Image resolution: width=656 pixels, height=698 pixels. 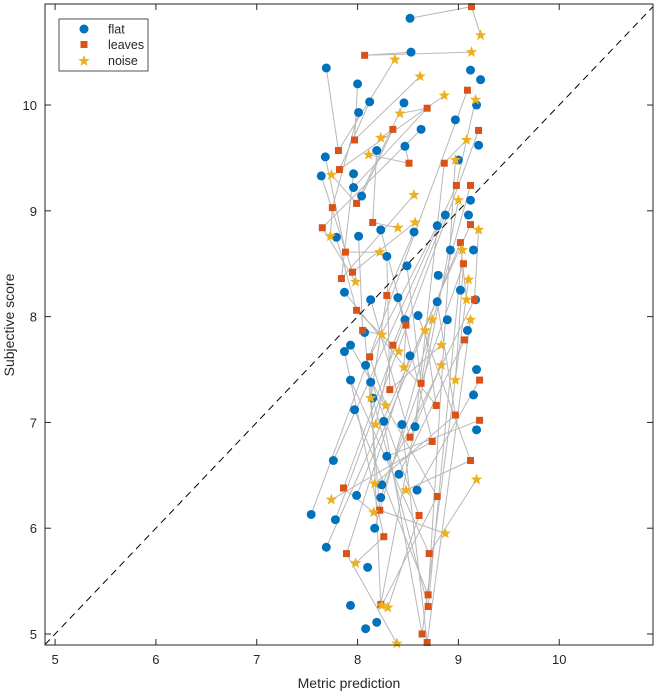 What do you see at coordinates (33, 211) in the screenshot?
I see `y-tick-label: 9` at bounding box center [33, 211].